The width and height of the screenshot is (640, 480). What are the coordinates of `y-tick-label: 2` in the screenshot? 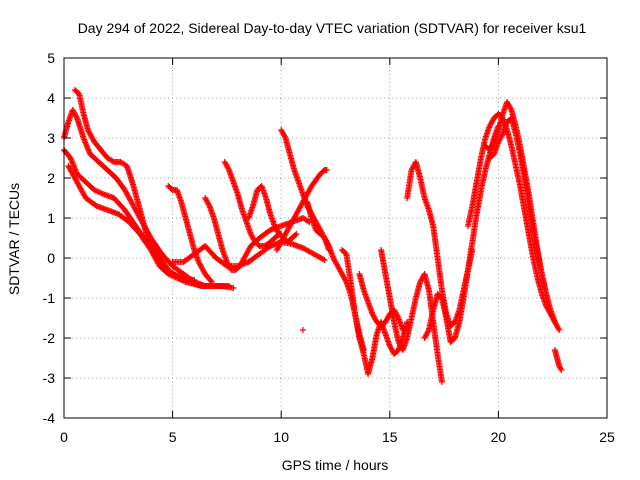 It's located at (51, 178).